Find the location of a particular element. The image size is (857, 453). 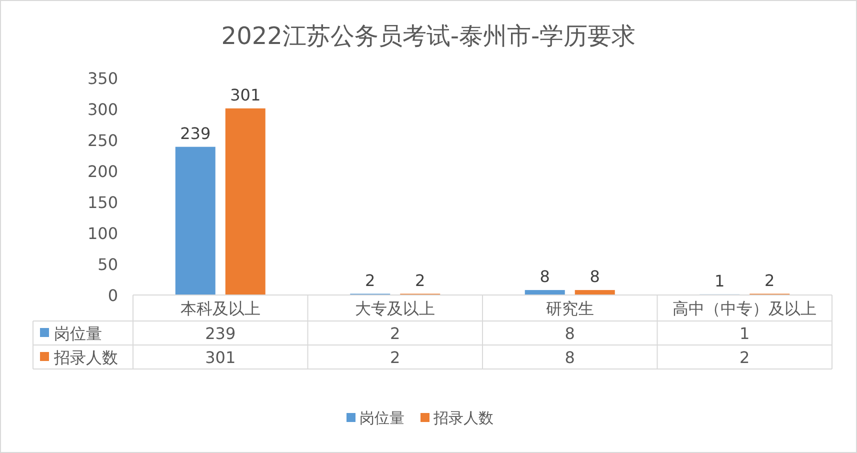

y-tick-label: 300 is located at coordinates (102, 109).